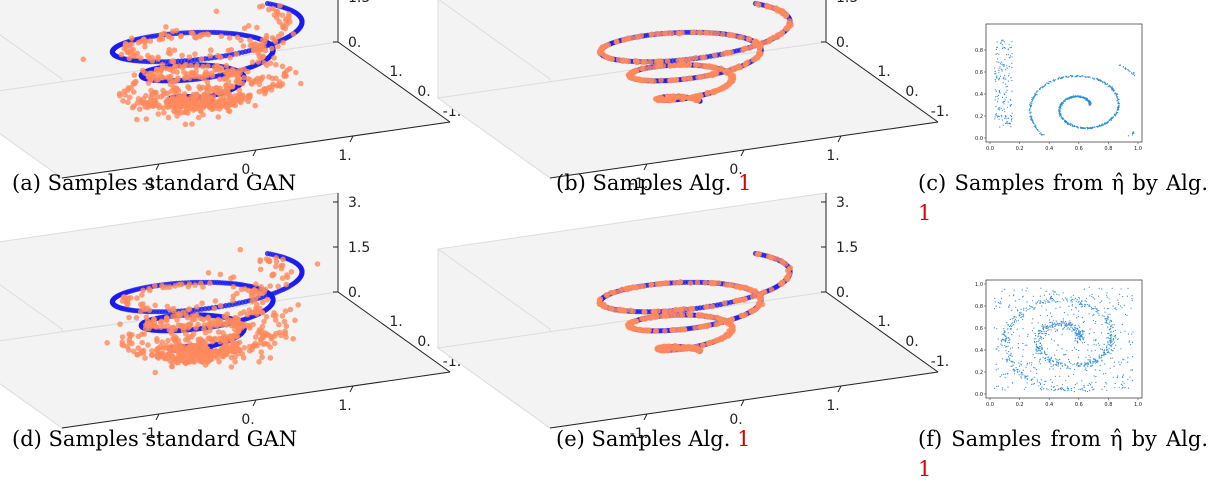 The height and width of the screenshot is (489, 1212). Describe the element at coordinates (423, 342) in the screenshot. I see `y-tick-label: 0.` at that location.